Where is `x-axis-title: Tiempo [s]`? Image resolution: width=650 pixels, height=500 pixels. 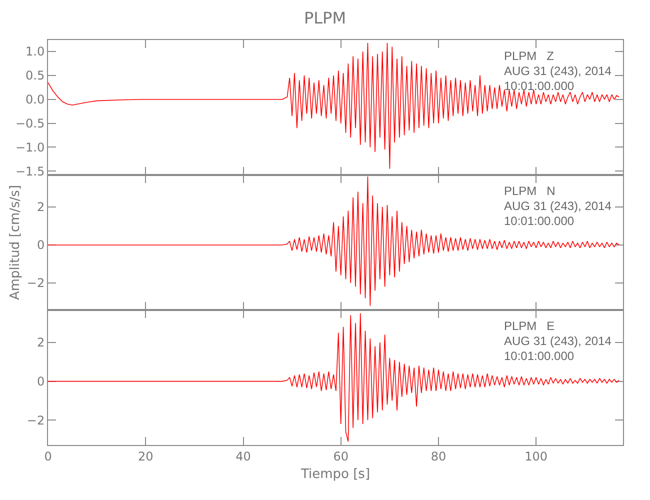 x-axis-title: Tiempo [s] is located at coordinates (335, 474).